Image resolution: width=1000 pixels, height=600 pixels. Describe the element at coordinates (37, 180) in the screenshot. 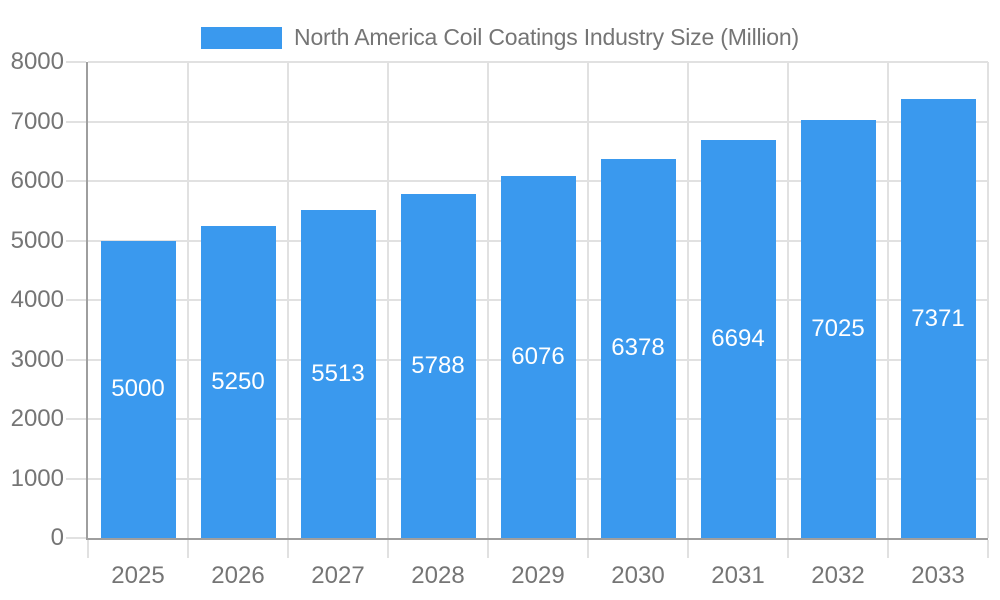

I see `y-axis-label: 6000` at that location.